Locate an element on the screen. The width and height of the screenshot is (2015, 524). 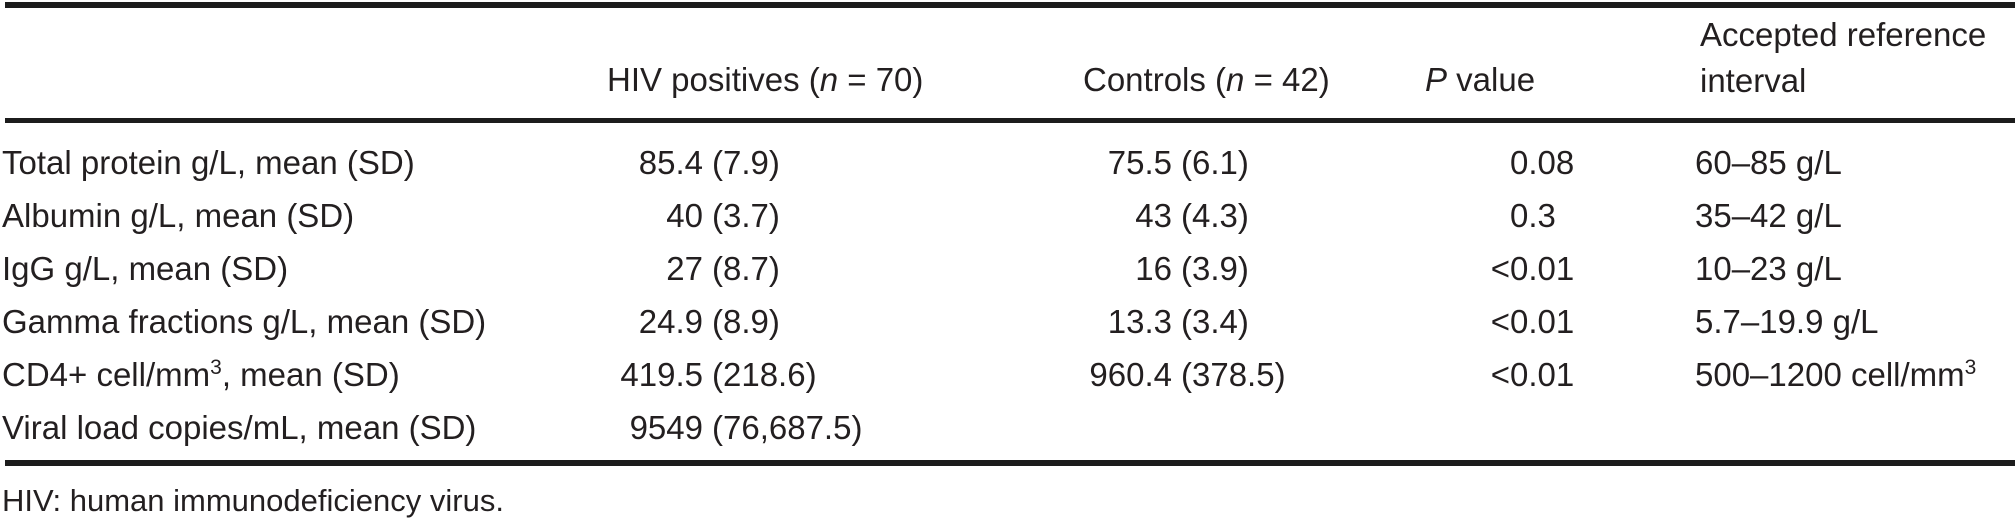
row-label: Total protein g/L, mean (SD) is located at coordinates (208, 162).